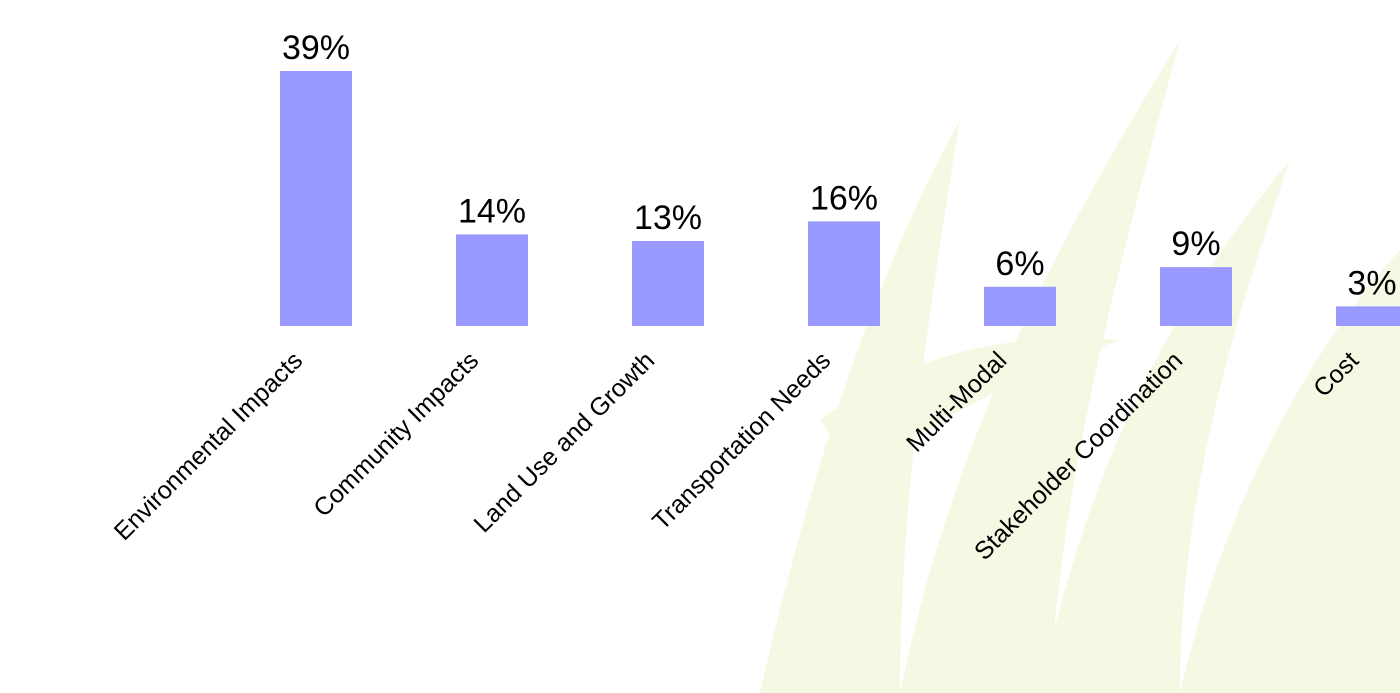  What do you see at coordinates (668, 218) in the screenshot?
I see `value-label: 13%` at bounding box center [668, 218].